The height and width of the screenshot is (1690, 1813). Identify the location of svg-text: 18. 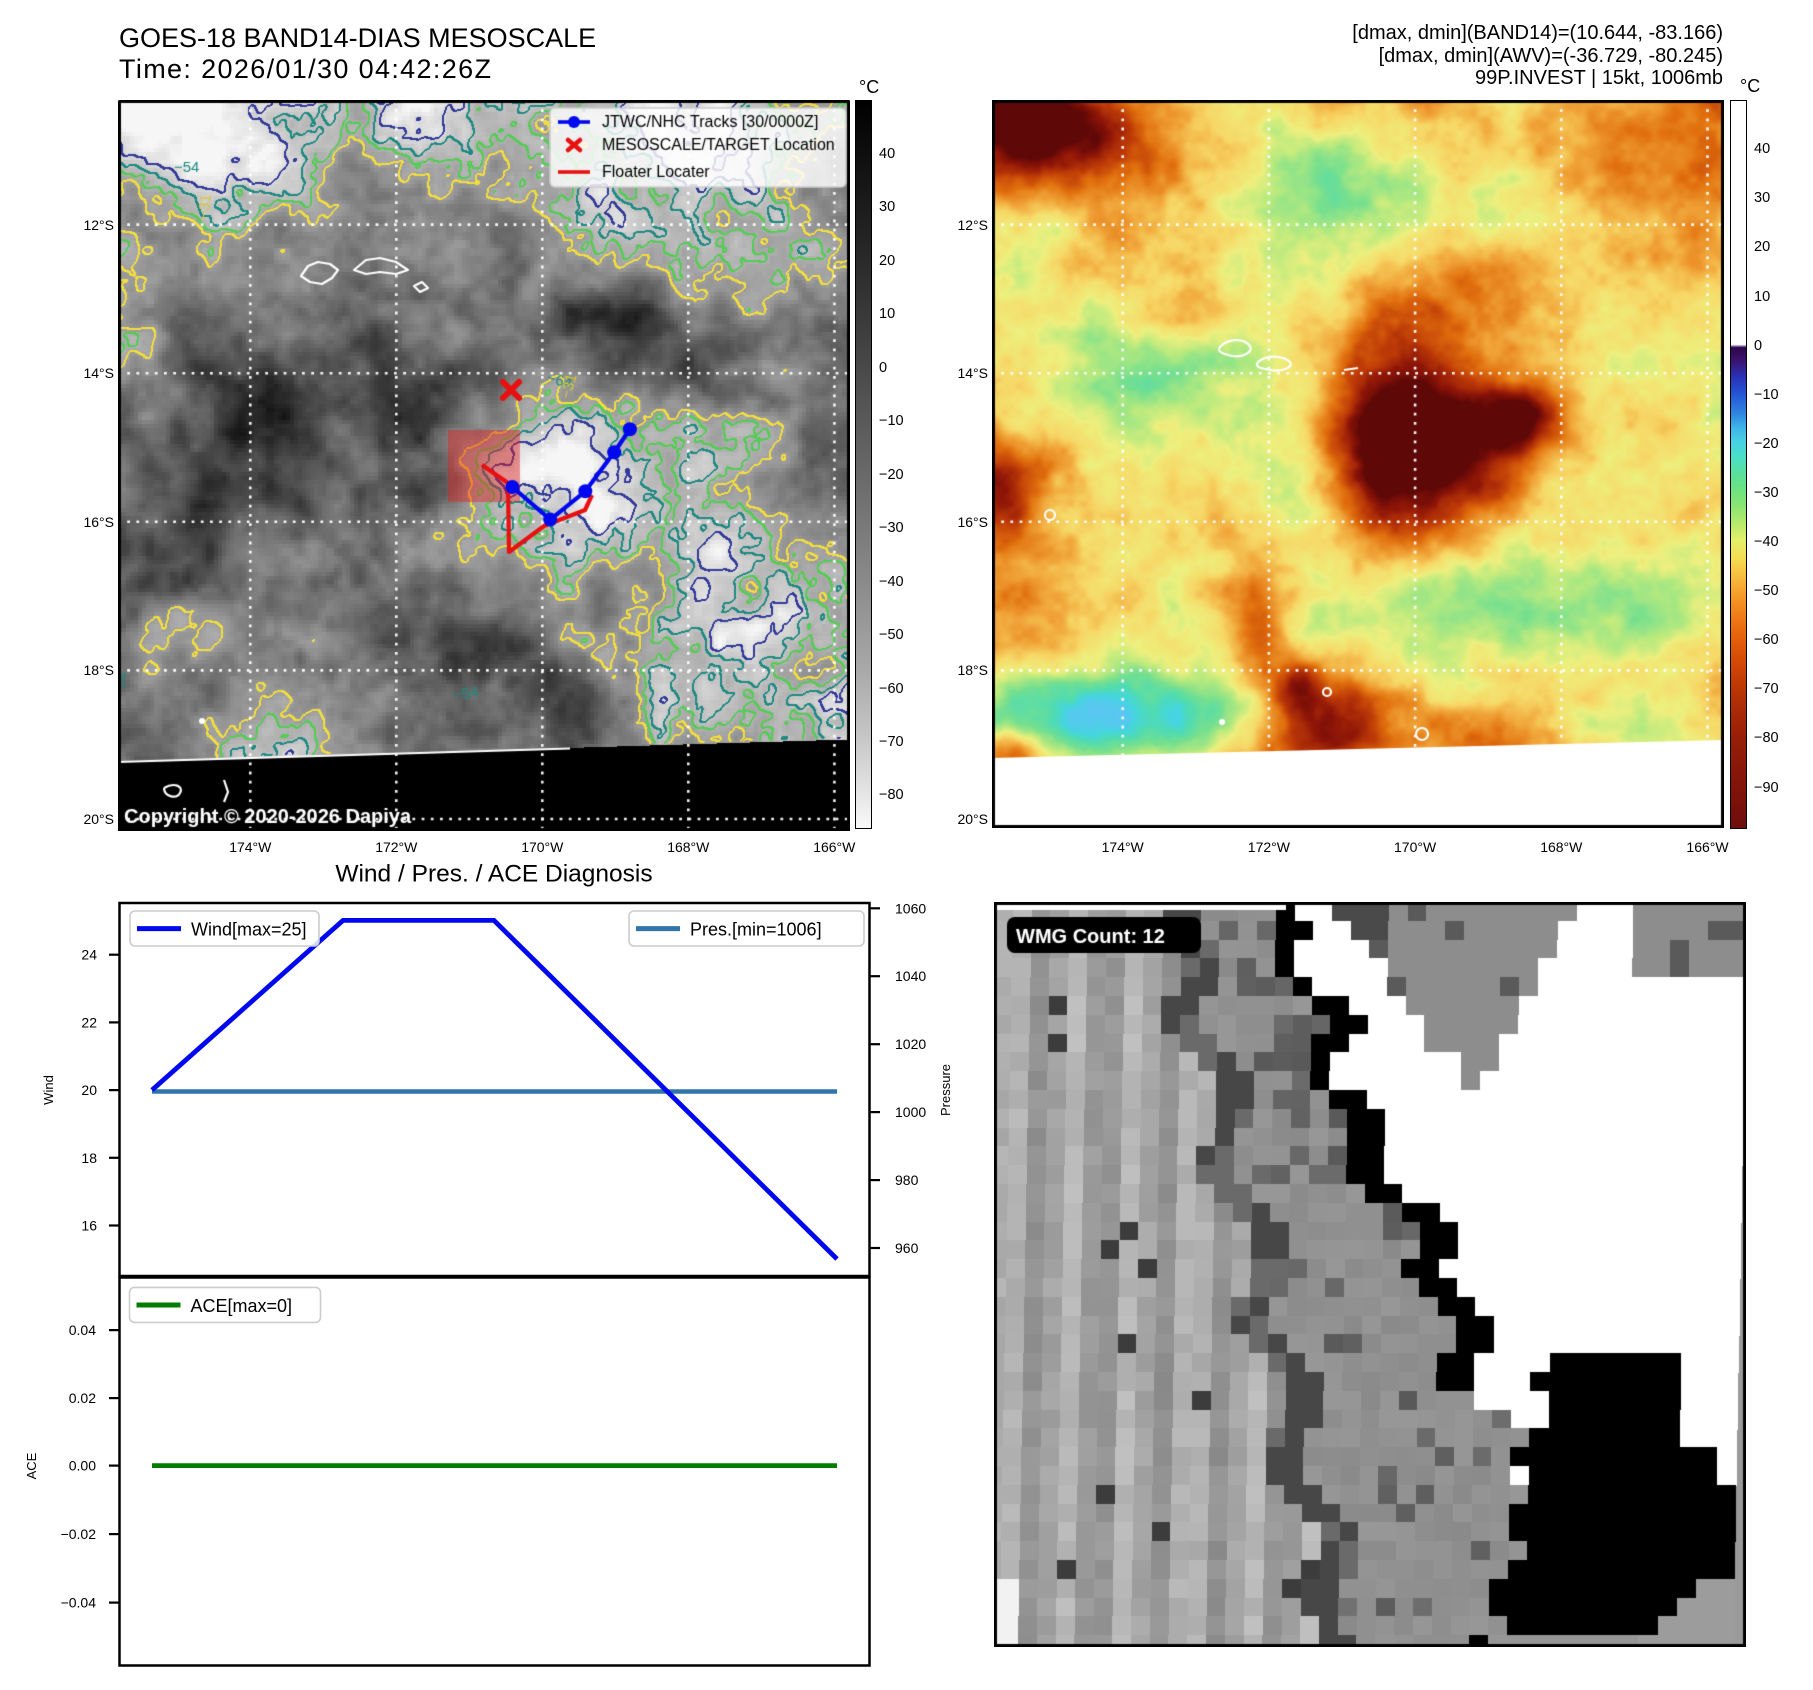
(89, 1158).